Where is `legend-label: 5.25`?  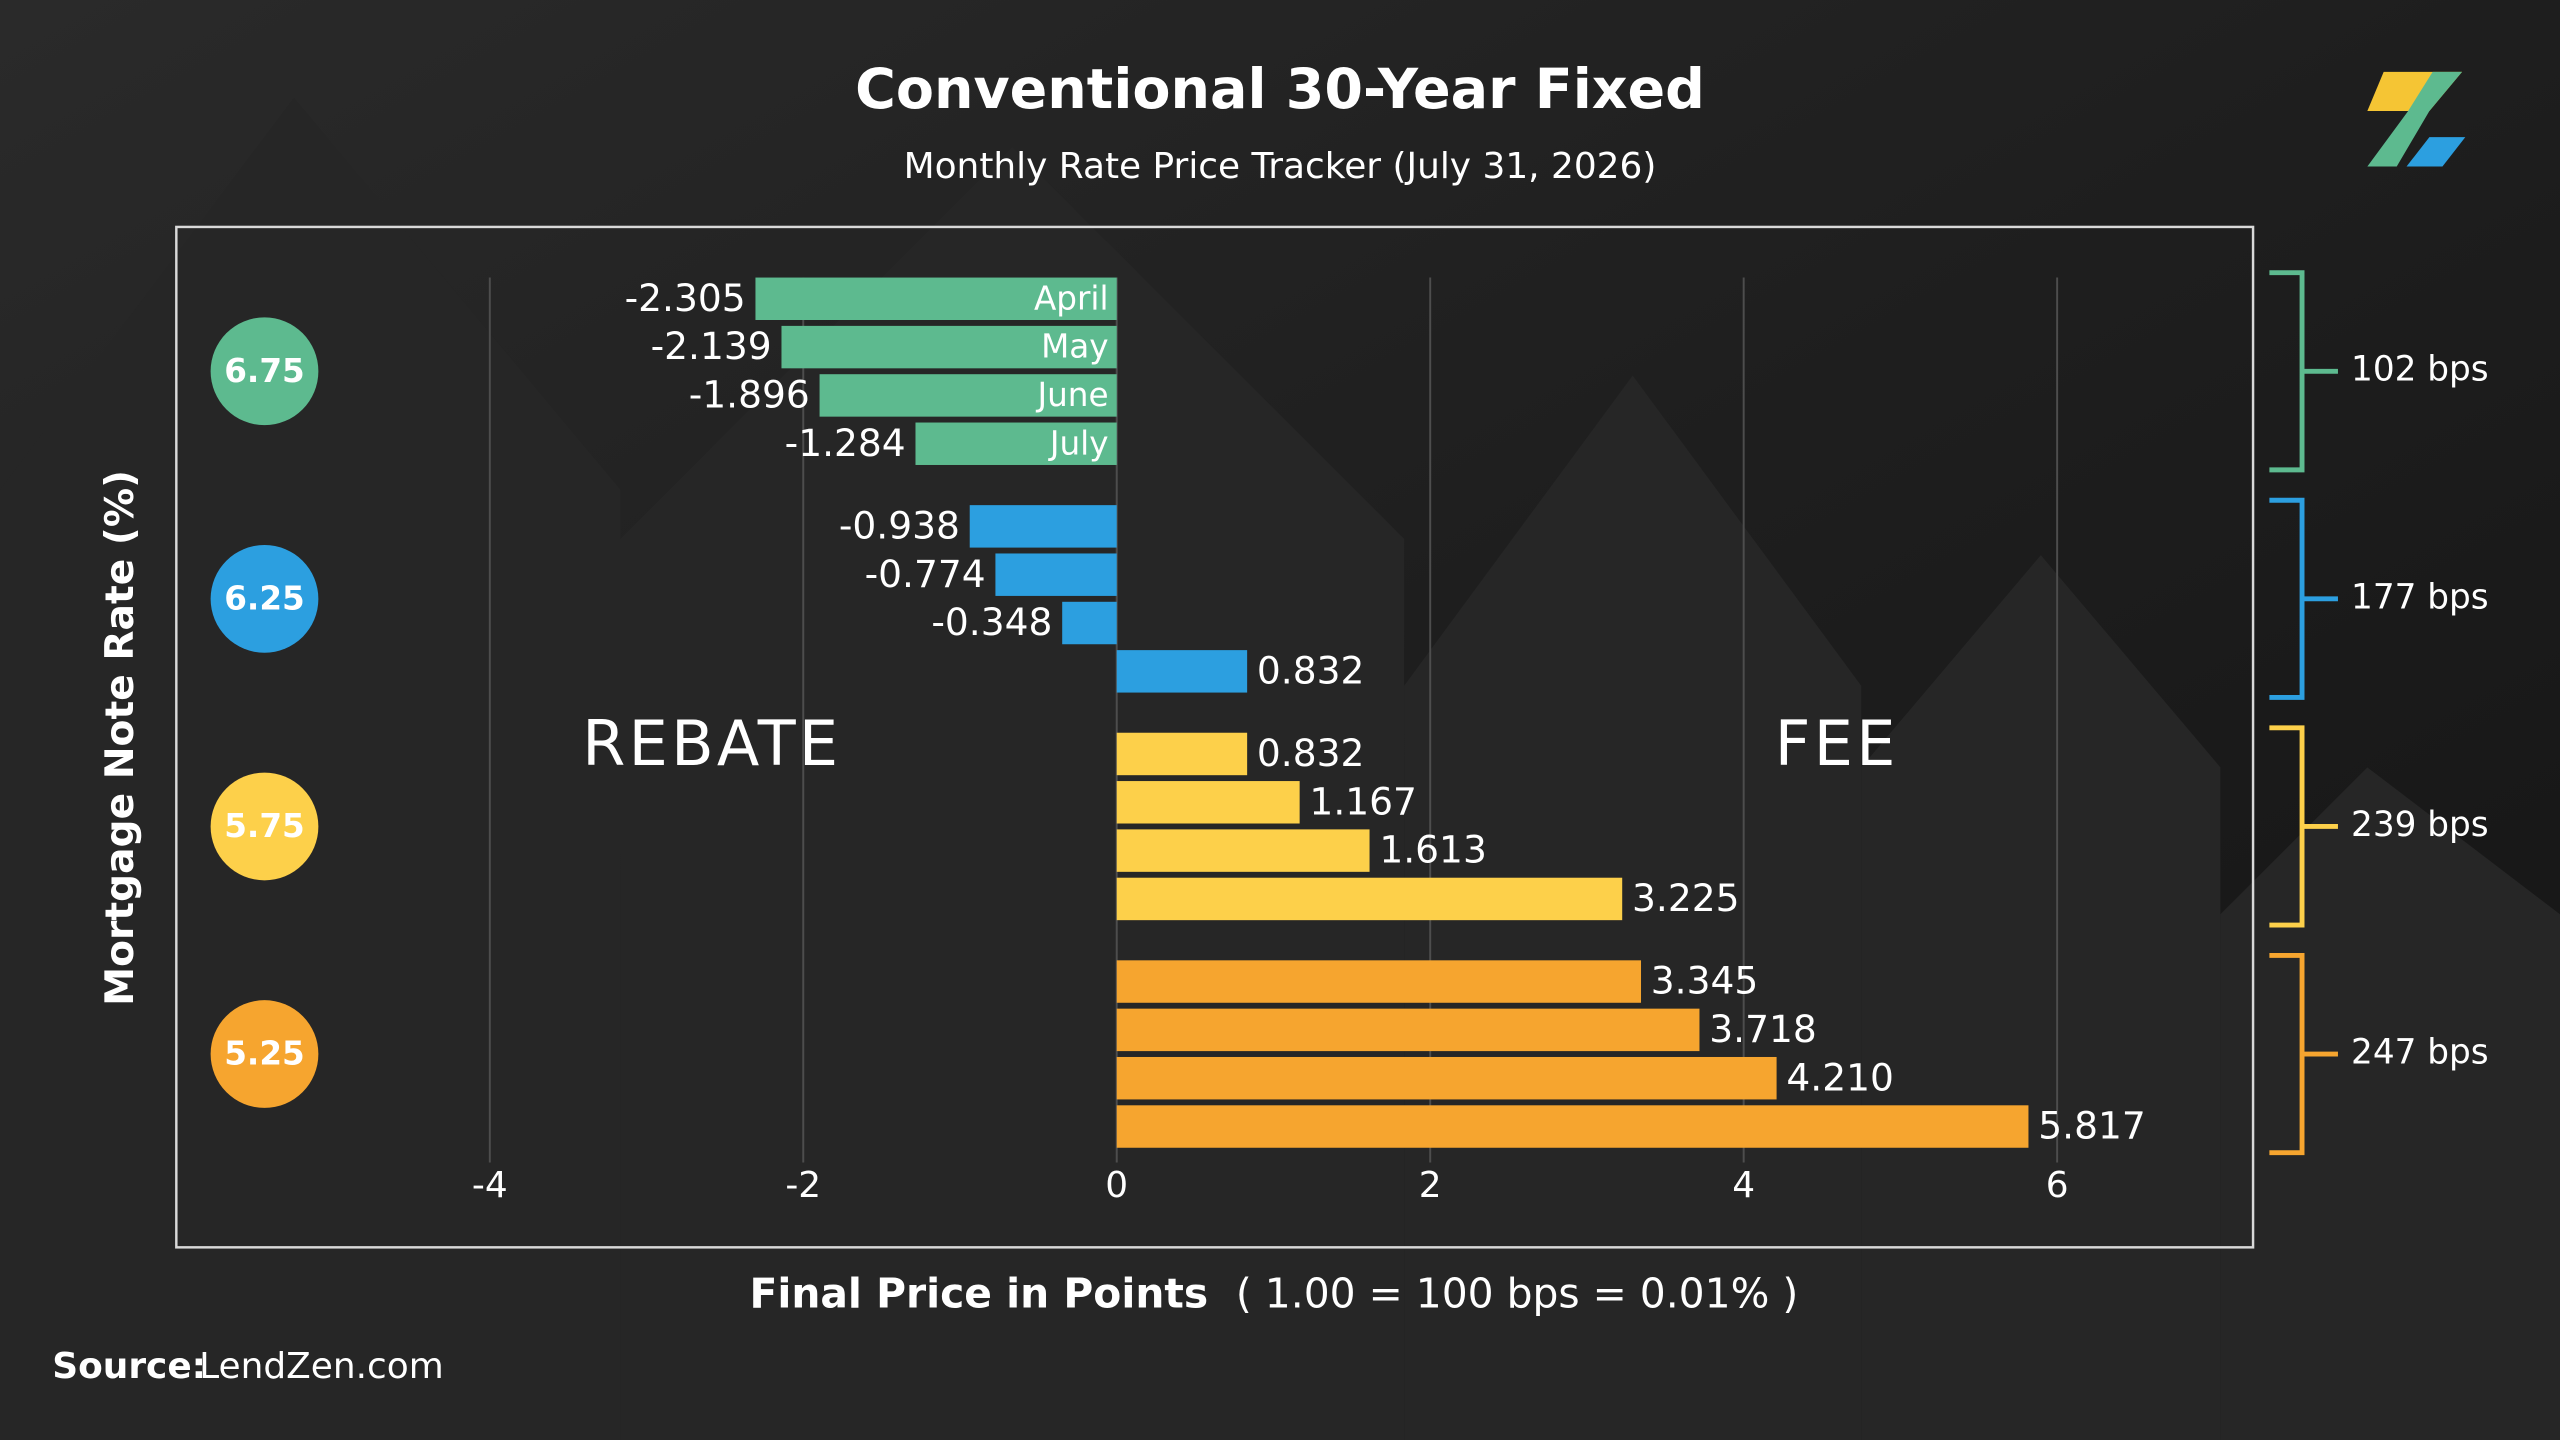
legend-label: 5.25 is located at coordinates (264, 1054).